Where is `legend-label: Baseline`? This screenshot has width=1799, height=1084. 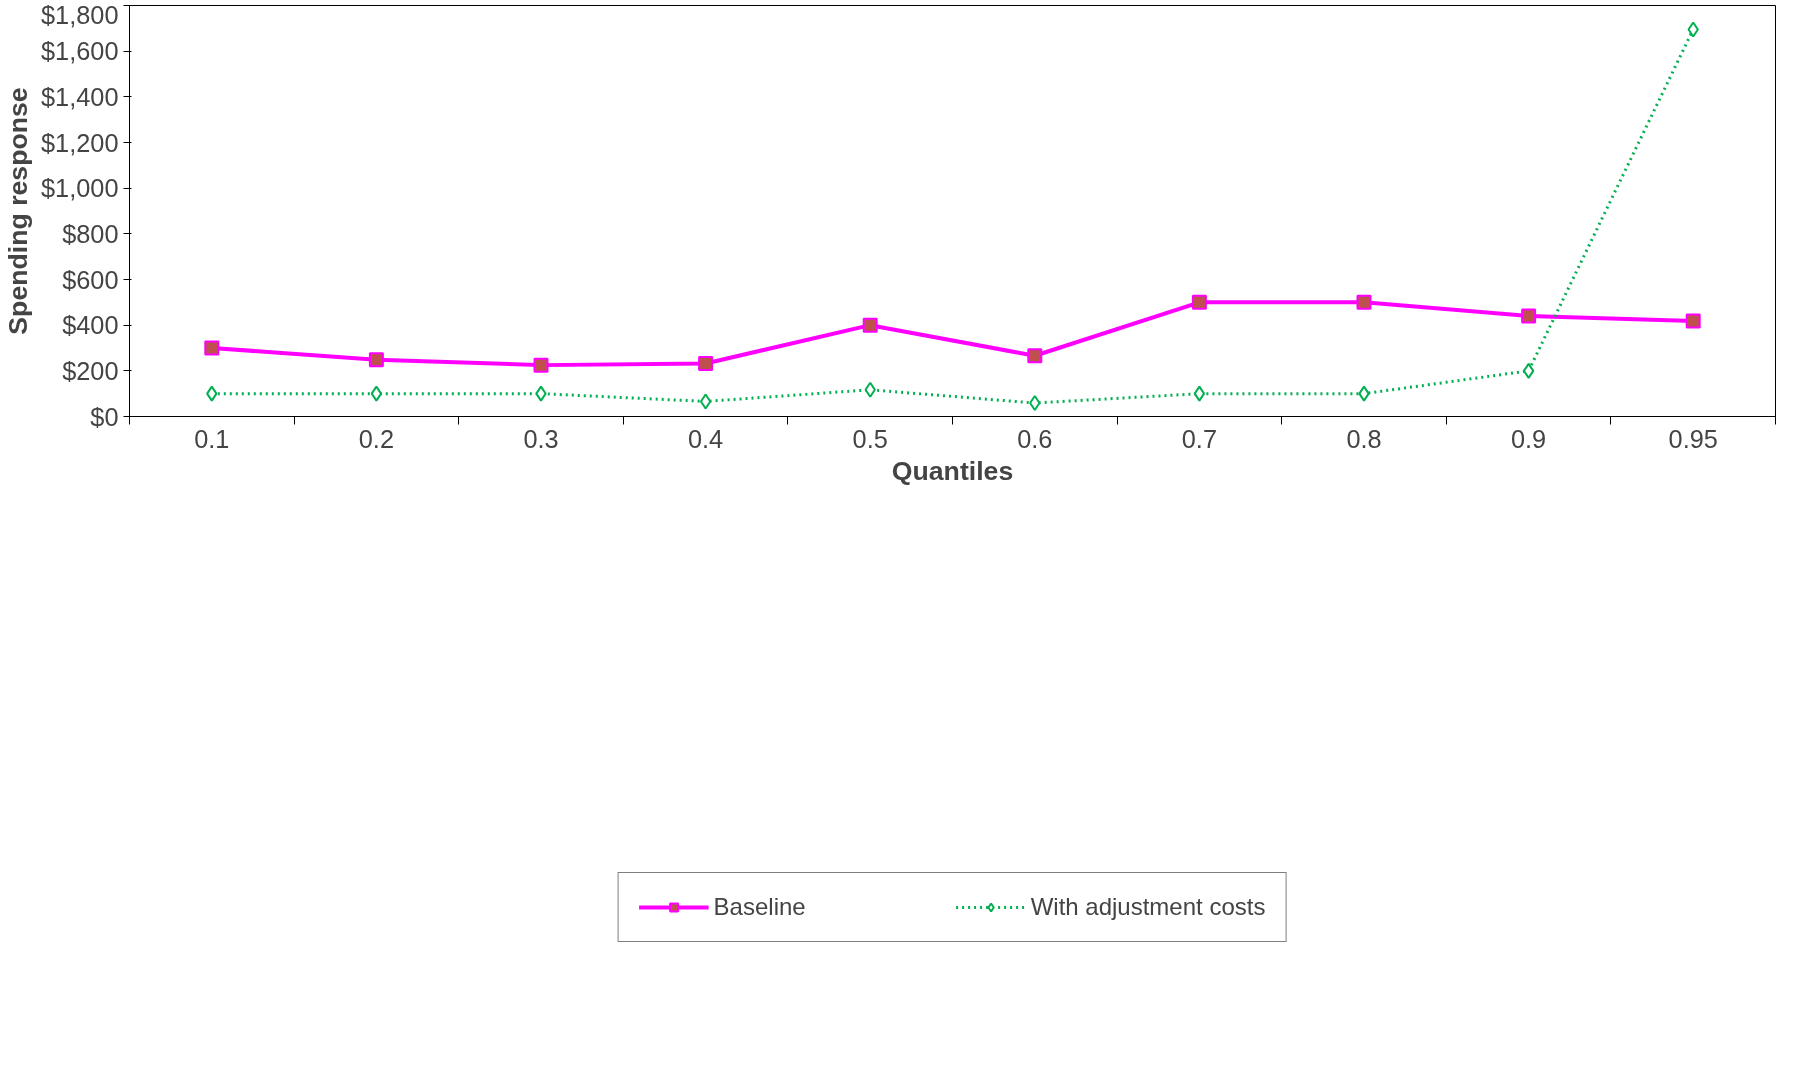
legend-label: Baseline is located at coordinates (759, 907).